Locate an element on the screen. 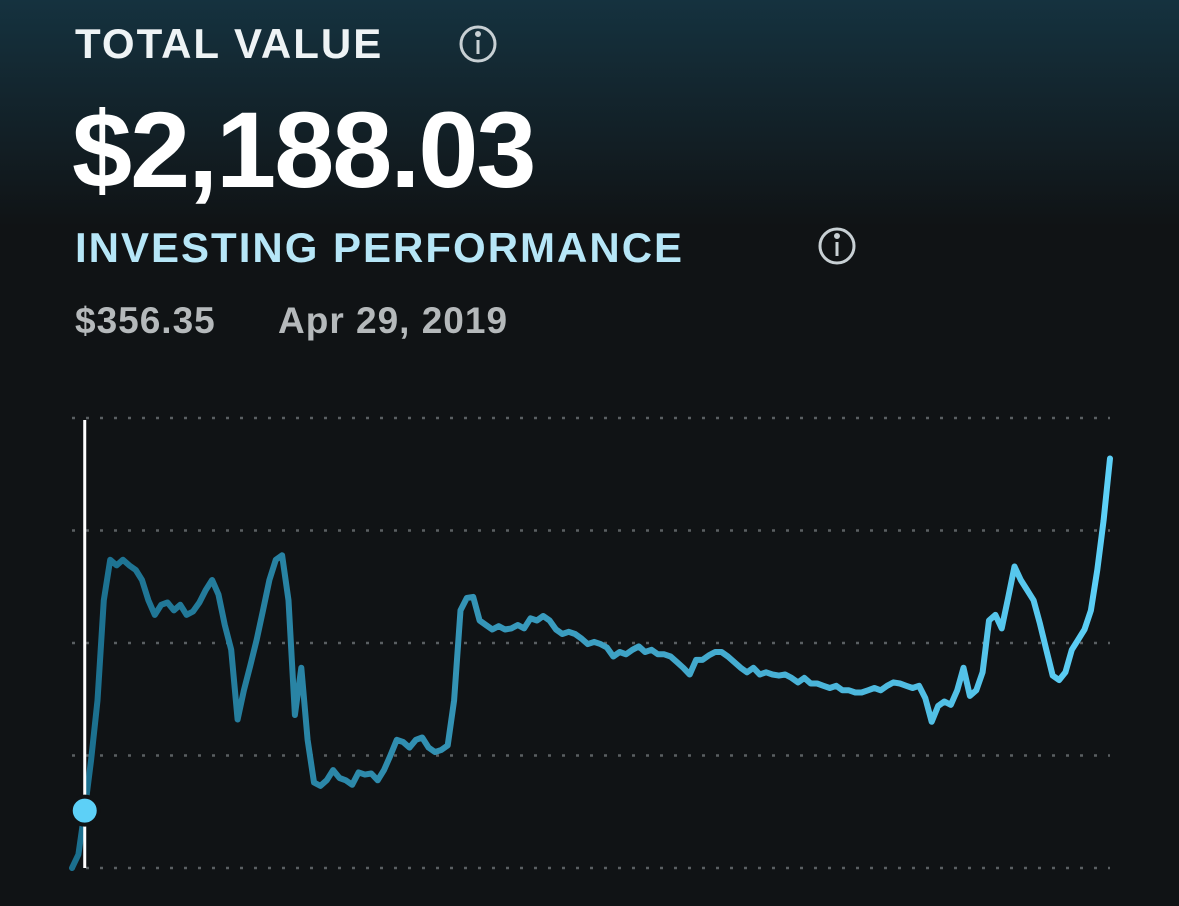  total-value-title: TOTAL VALUE is located at coordinates (229, 43).